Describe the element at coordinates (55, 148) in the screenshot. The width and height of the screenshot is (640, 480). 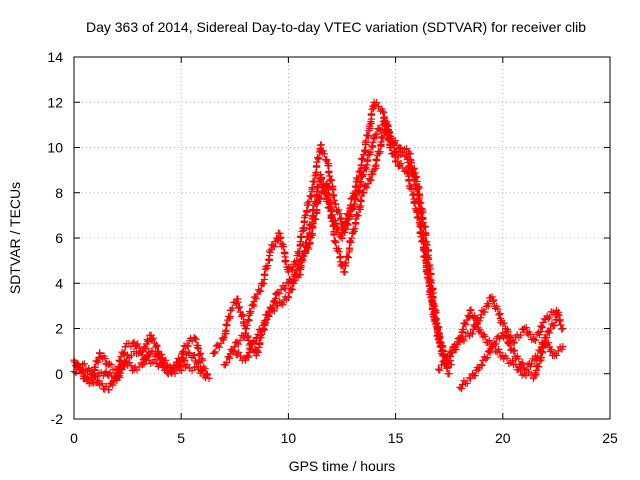
I see `y-tick-label: 10` at that location.